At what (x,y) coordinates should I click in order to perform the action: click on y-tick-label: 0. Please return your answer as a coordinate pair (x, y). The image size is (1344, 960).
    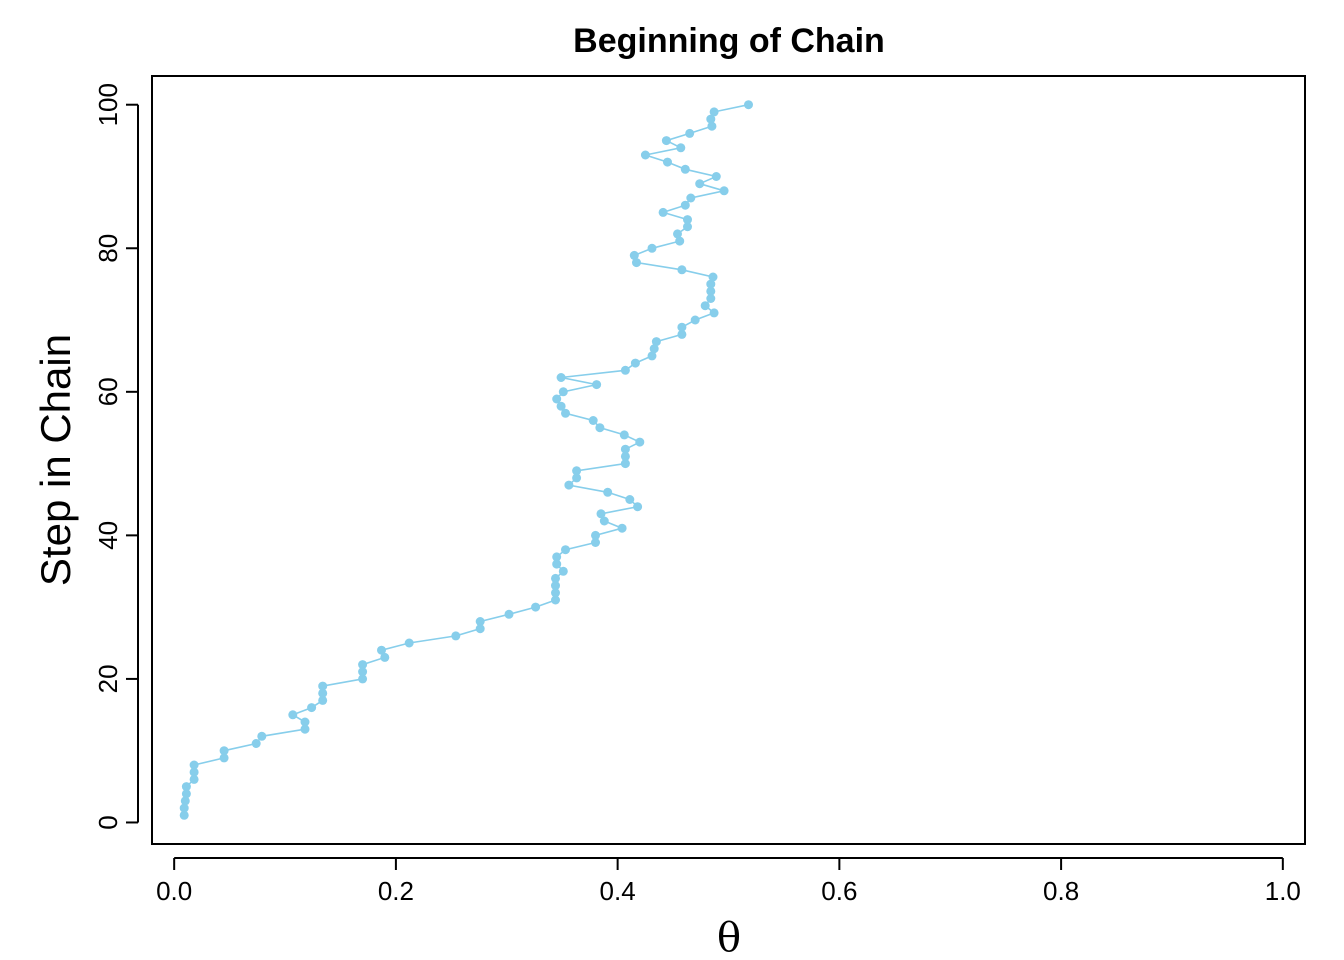
    Looking at the image, I should click on (108, 822).